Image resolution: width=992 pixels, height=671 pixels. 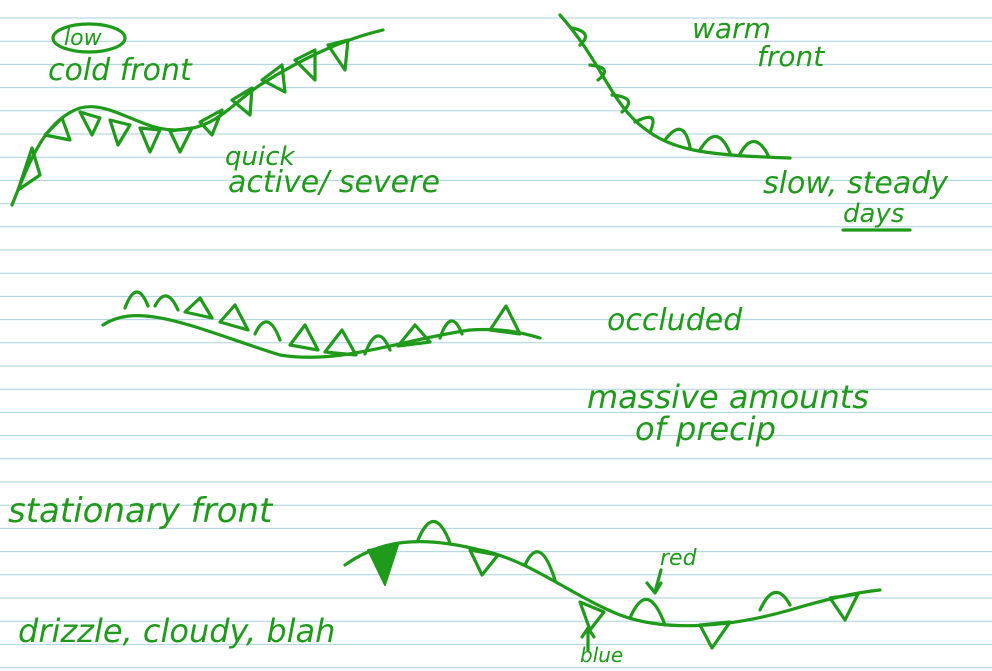 I want to click on blue-arrow-icon, so click(x=588, y=639).